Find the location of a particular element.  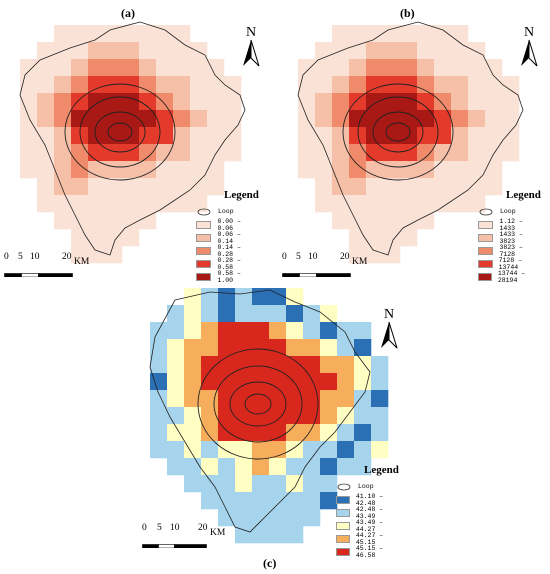

legend-item: 0.28 – 0.58 is located at coordinates (227, 264).